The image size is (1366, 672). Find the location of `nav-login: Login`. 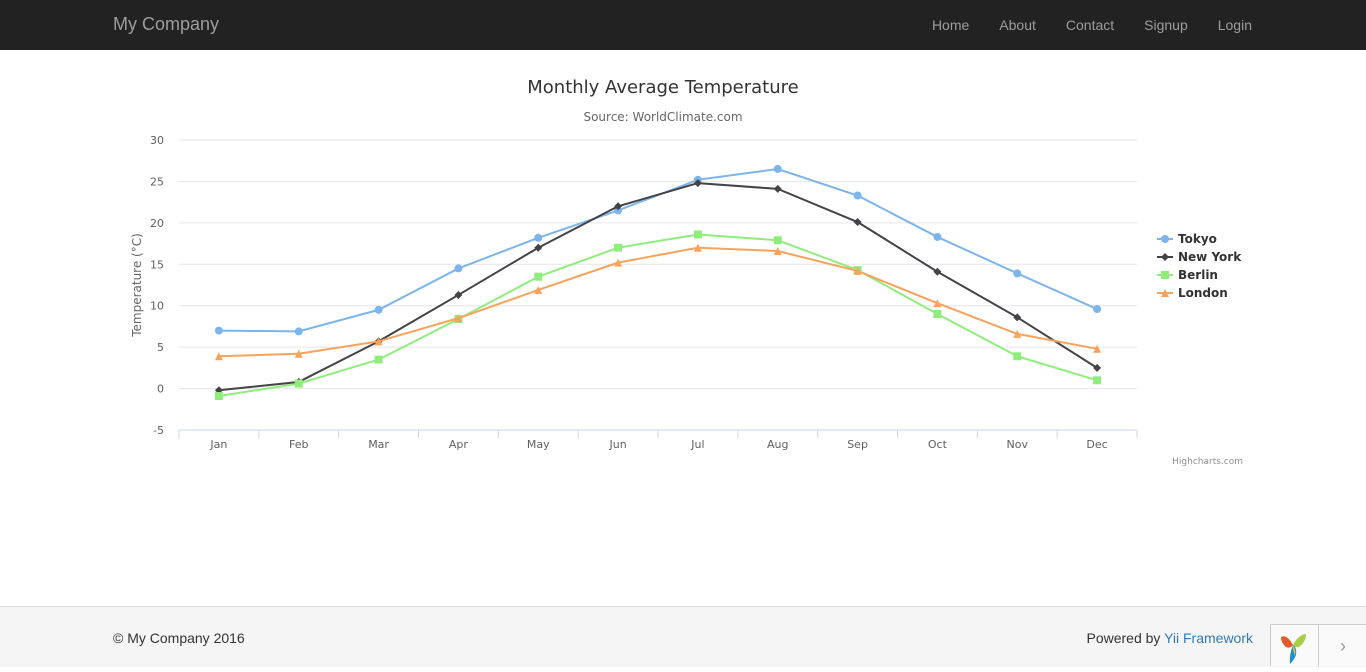

nav-login: Login is located at coordinates (1234, 25).